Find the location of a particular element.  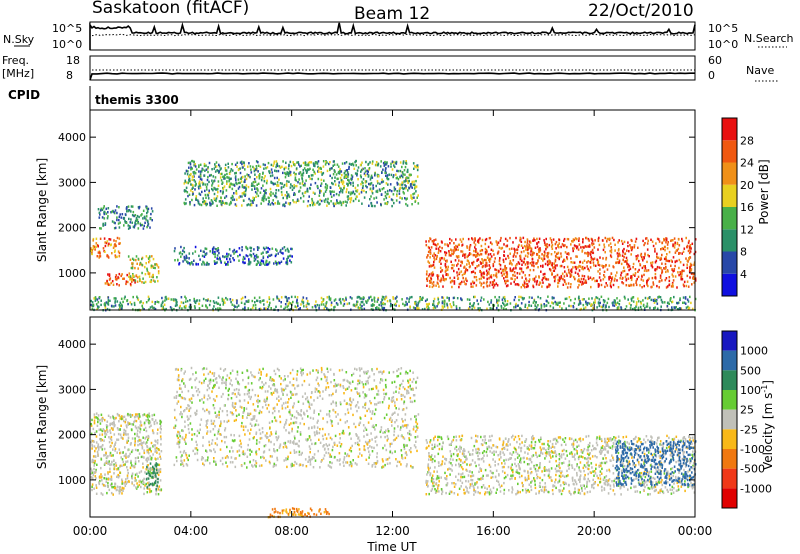

cpid-value: themis 3300 is located at coordinates (137, 100).